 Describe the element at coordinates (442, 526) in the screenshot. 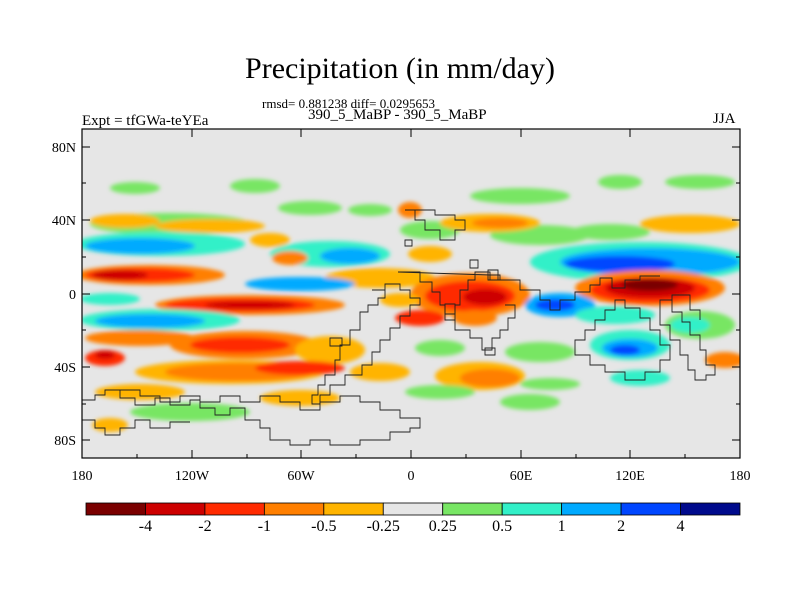

I see `colorbar-label: 0.25` at that location.